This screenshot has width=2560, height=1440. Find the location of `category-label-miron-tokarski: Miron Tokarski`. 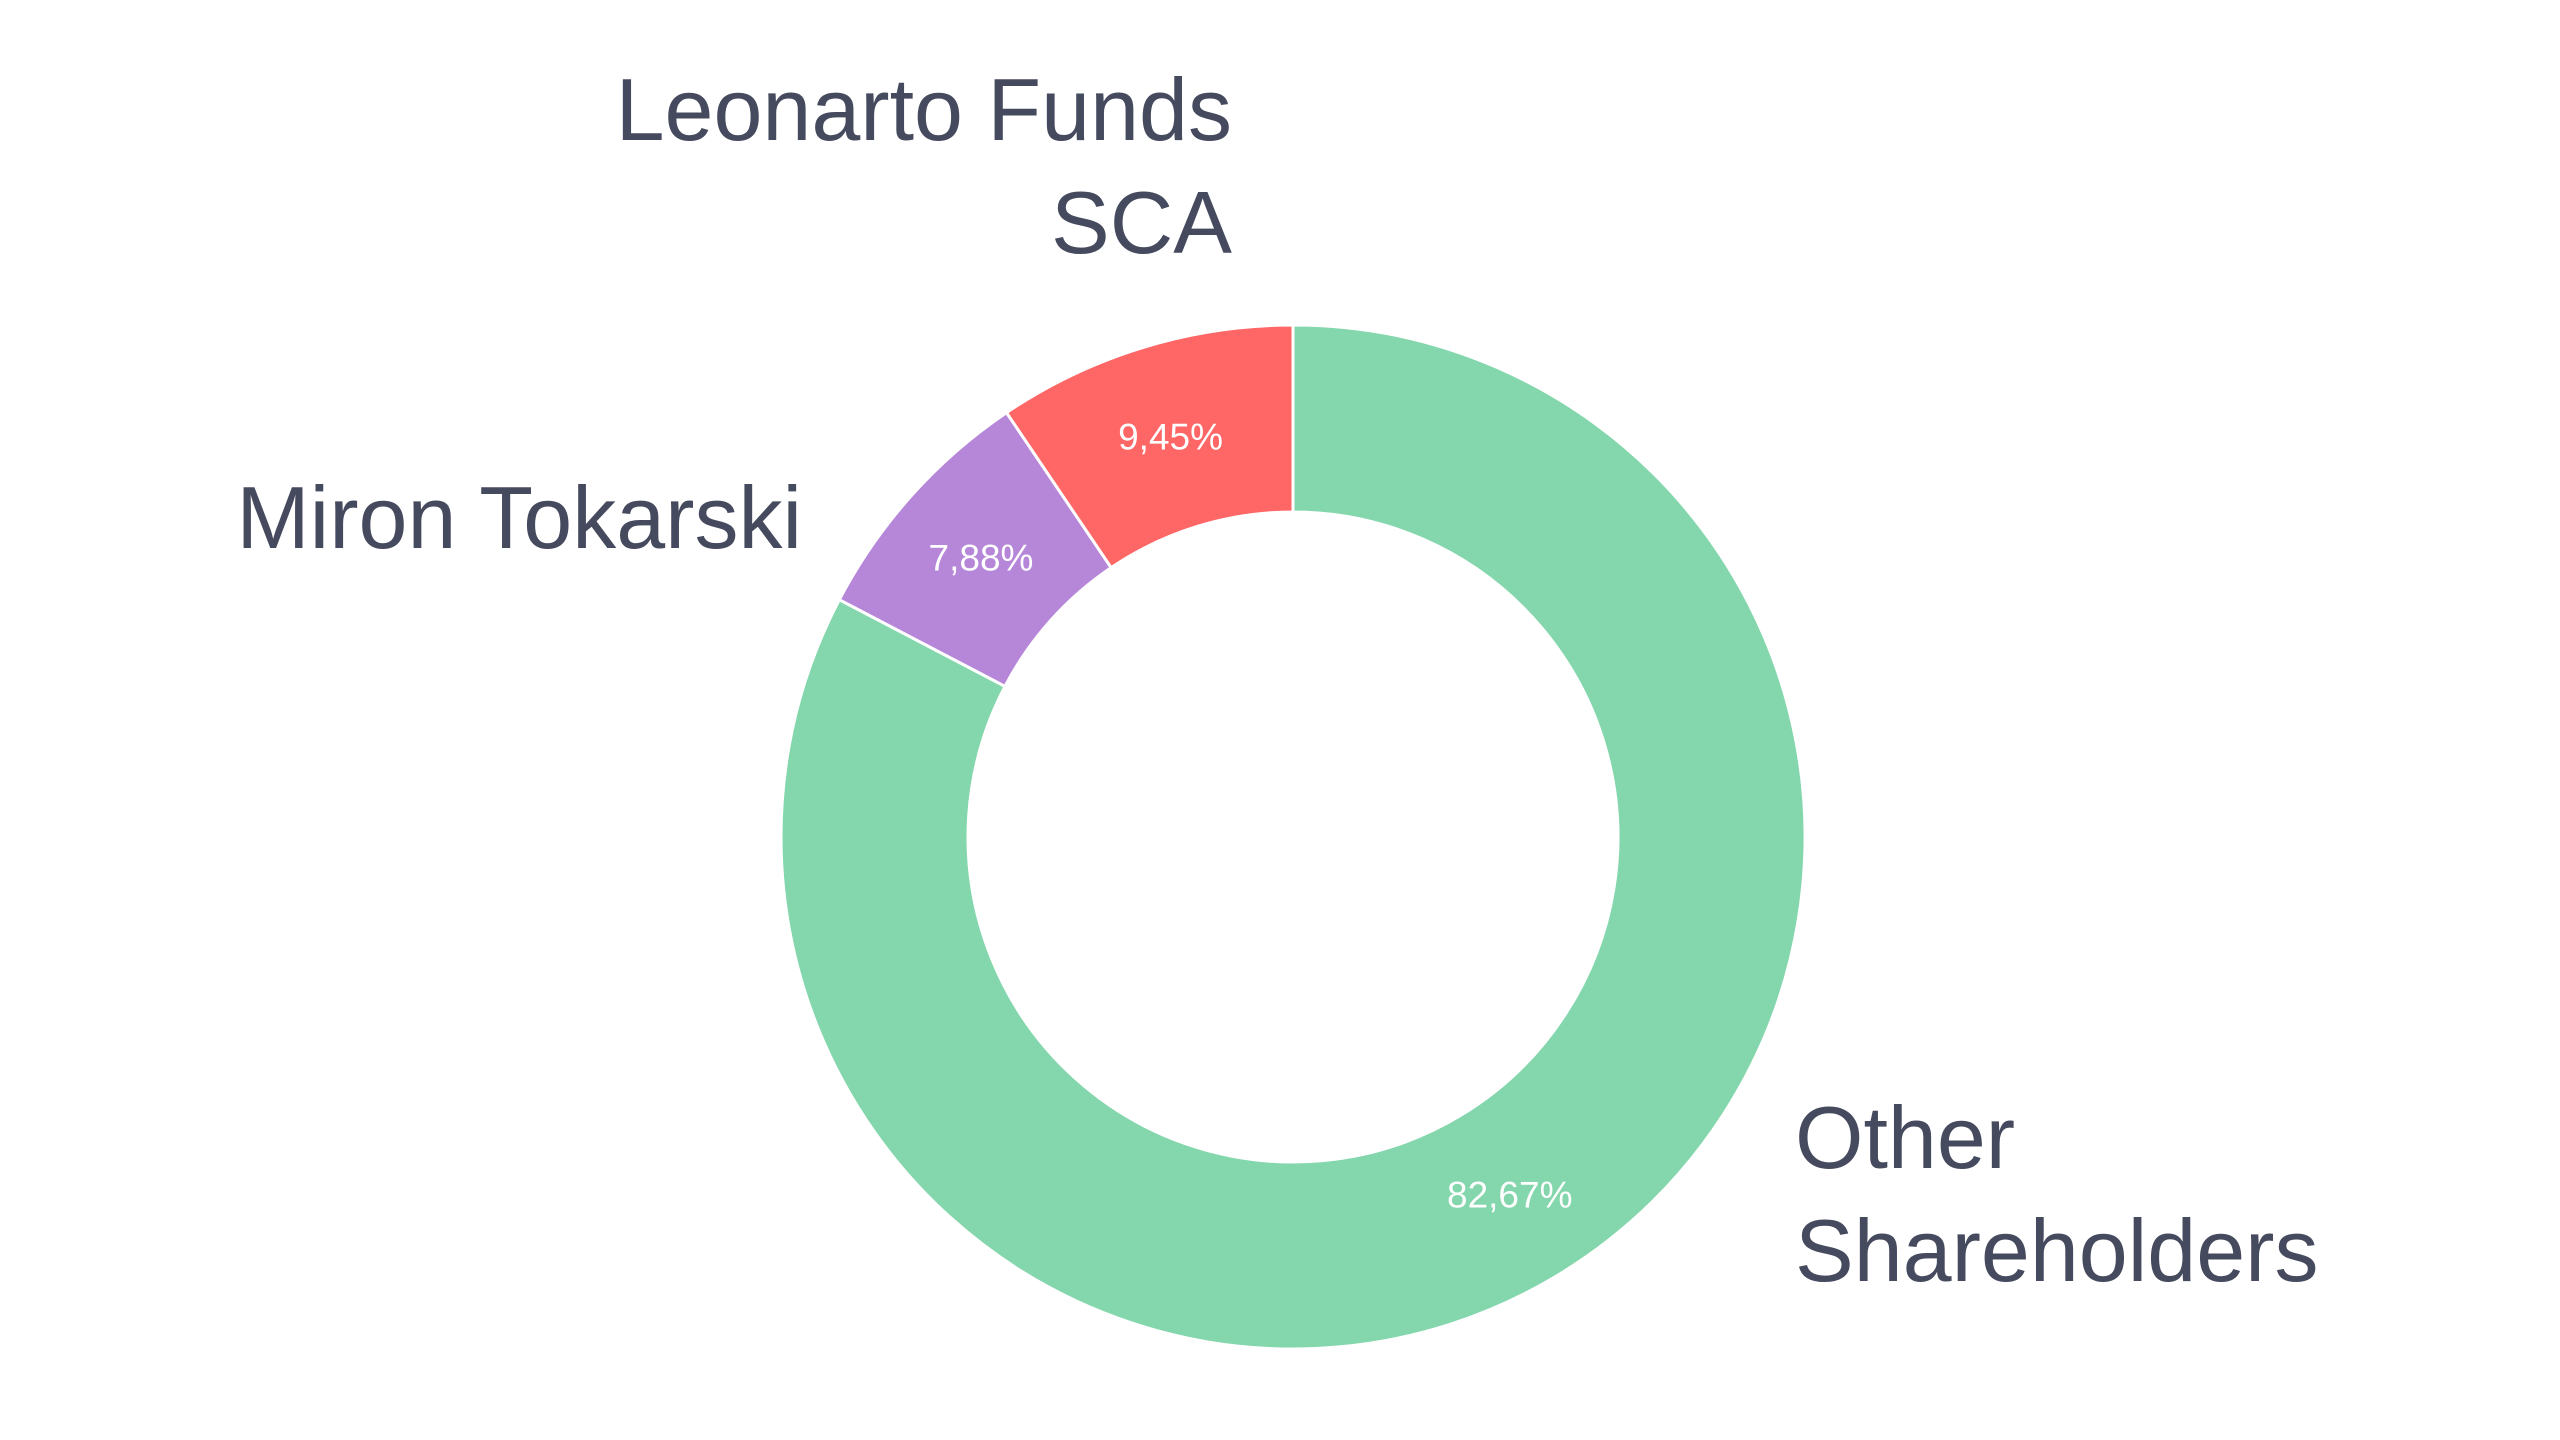

category-label-miron-tokarski: Miron Tokarski is located at coordinates (519, 517).